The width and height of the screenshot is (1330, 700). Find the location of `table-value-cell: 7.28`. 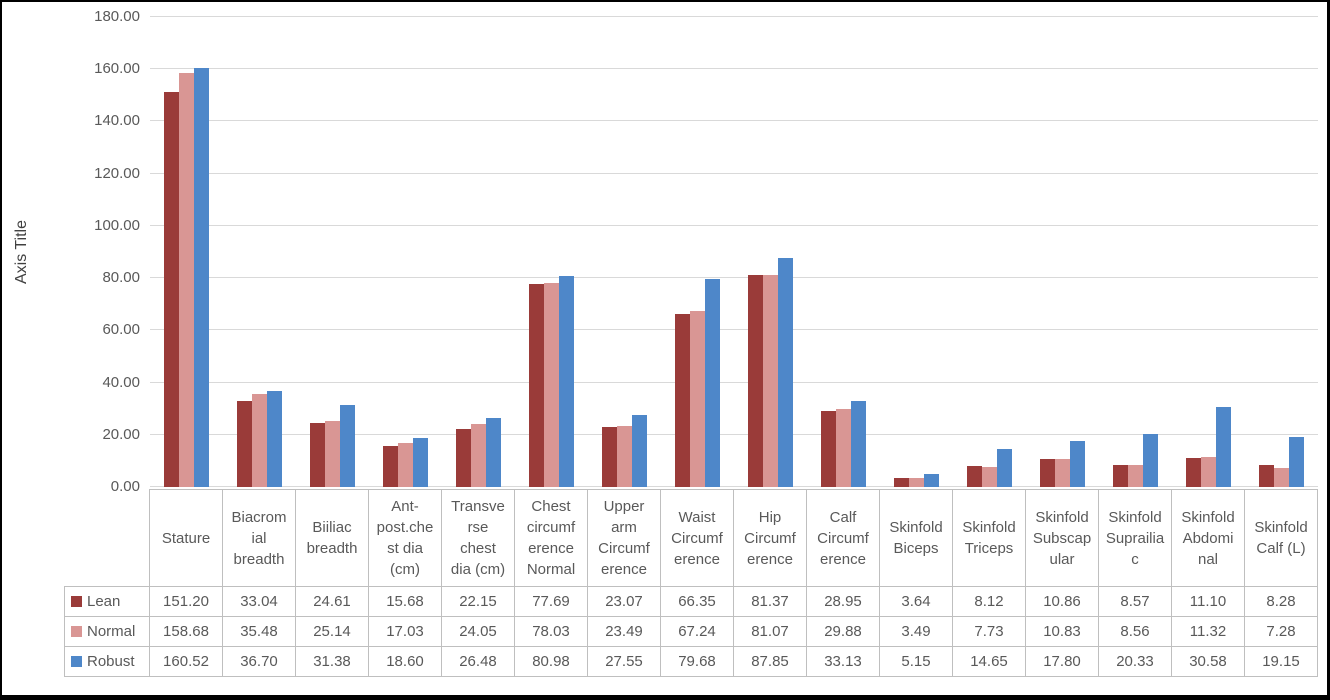

table-value-cell: 7.28 is located at coordinates (1281, 632).